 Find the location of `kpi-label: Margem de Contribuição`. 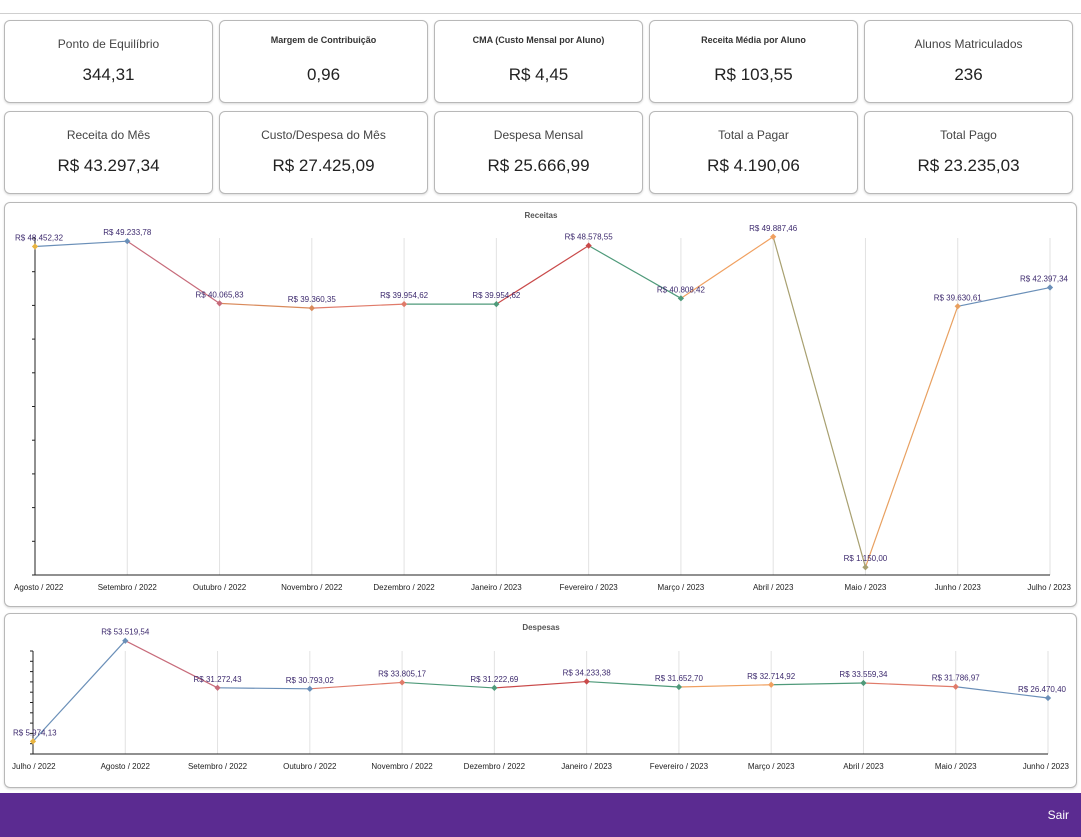

kpi-label: Margem de Contribuição is located at coordinates (323, 40).